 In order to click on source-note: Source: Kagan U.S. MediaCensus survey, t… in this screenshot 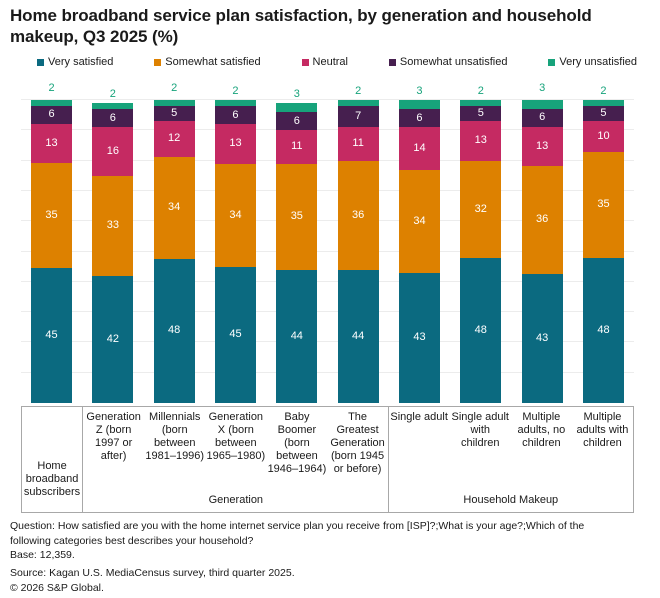, I will do `click(152, 572)`.